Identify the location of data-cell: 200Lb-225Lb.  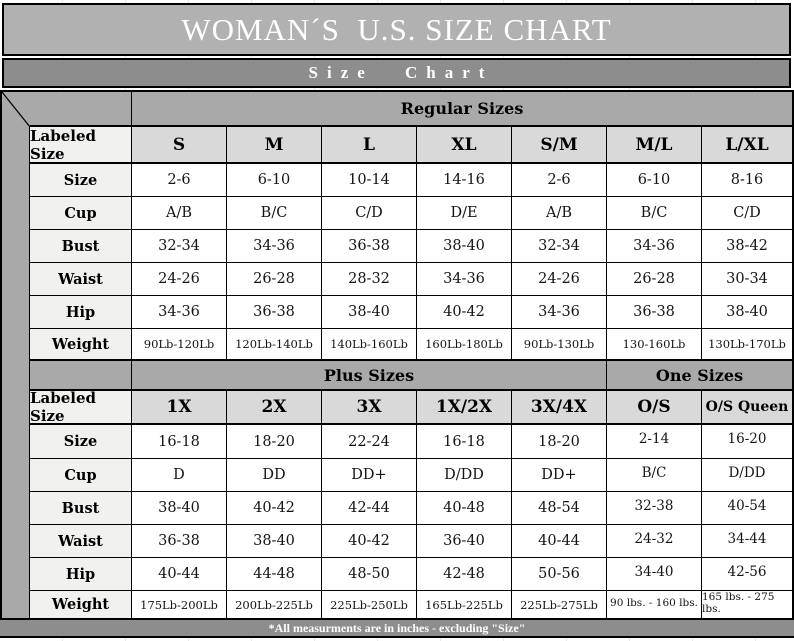
(274, 604).